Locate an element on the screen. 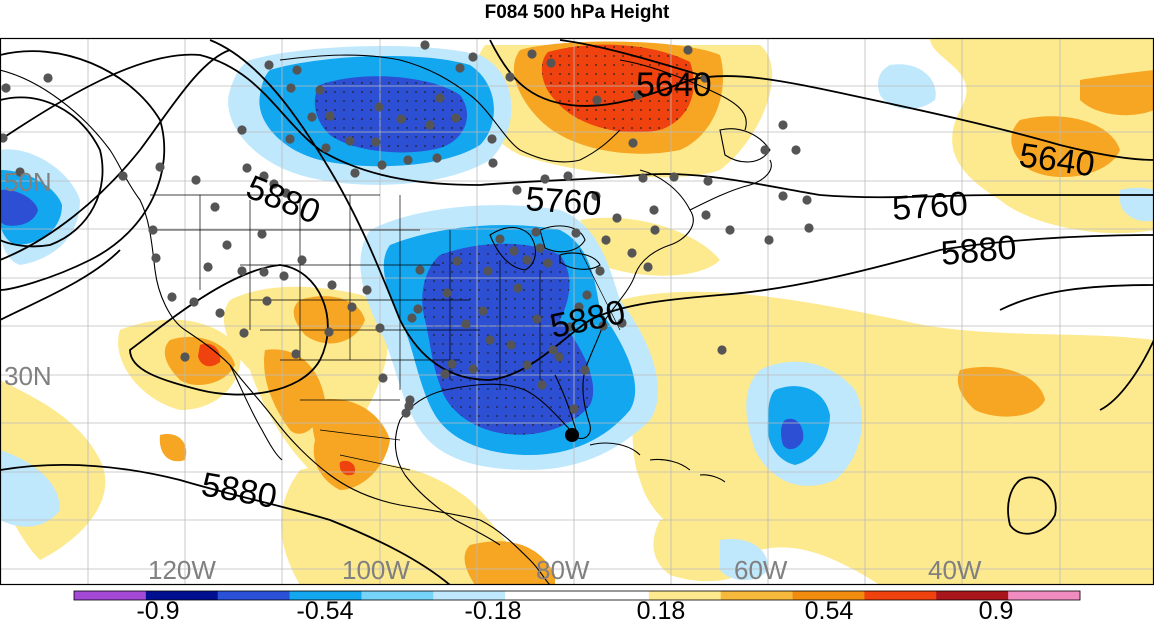 This screenshot has width=1154, height=622. colorbar-tick-label: 0.9 is located at coordinates (996, 609).